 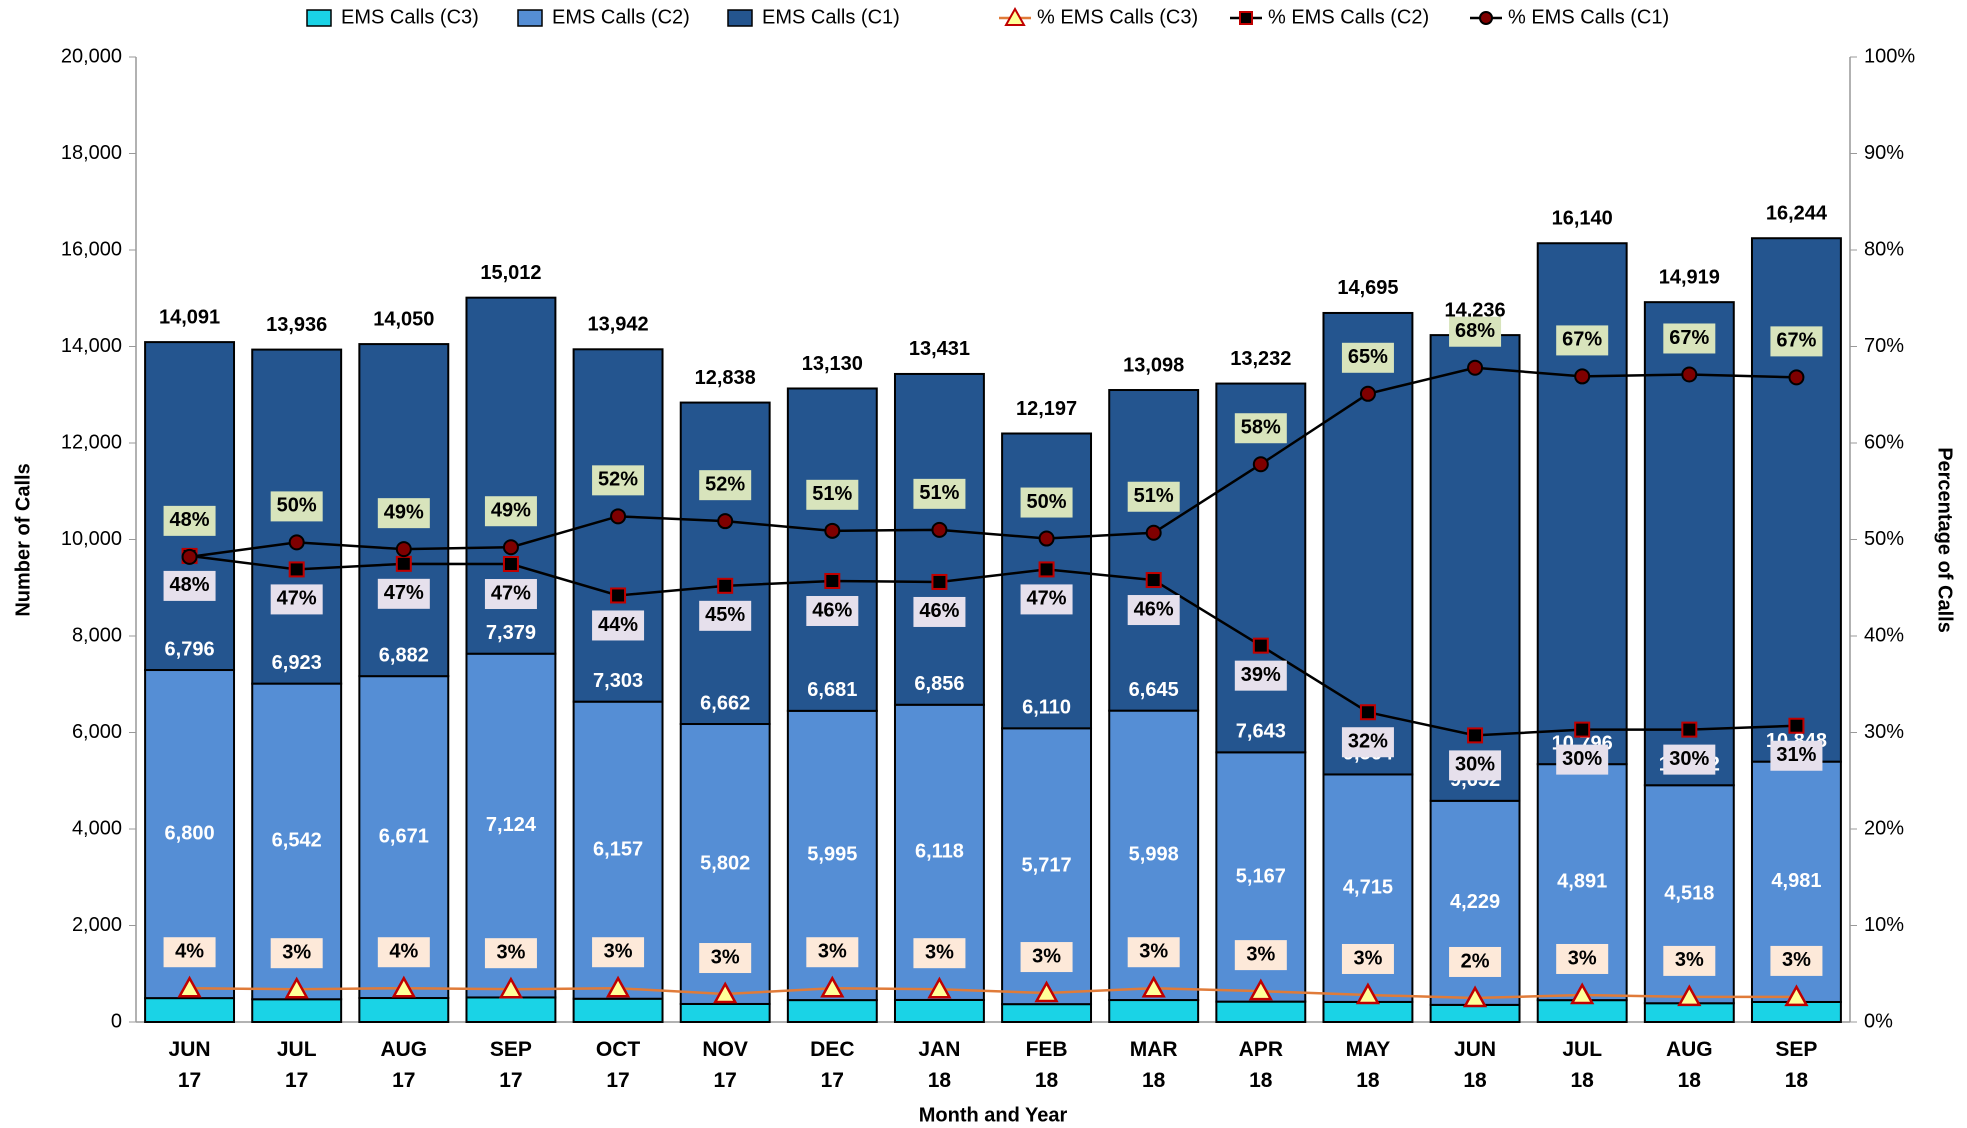 What do you see at coordinates (1945, 540) in the screenshot?
I see `y2-axis-title: Percentage of Calls` at bounding box center [1945, 540].